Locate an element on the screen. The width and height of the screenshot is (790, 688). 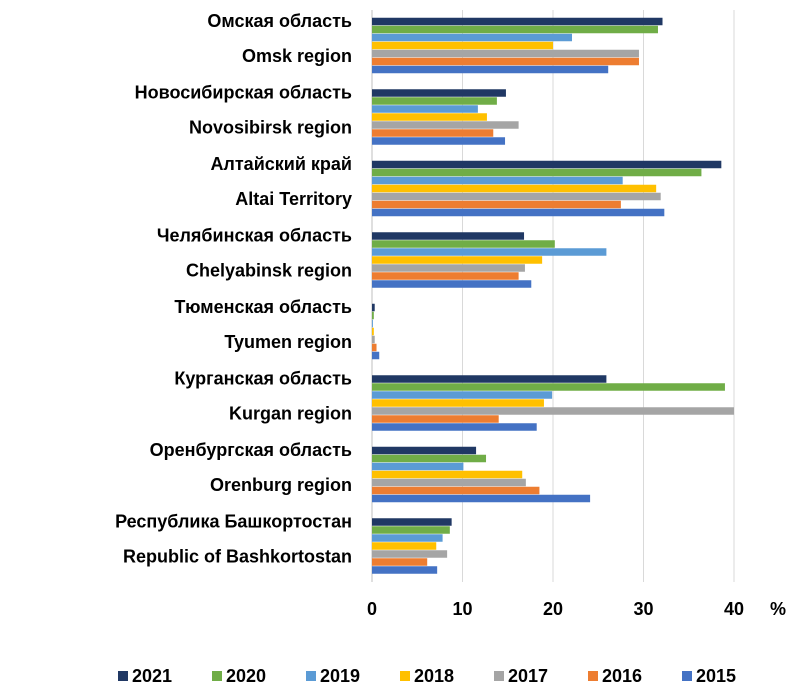
category-label: Новосибирская область is located at coordinates (243, 92).